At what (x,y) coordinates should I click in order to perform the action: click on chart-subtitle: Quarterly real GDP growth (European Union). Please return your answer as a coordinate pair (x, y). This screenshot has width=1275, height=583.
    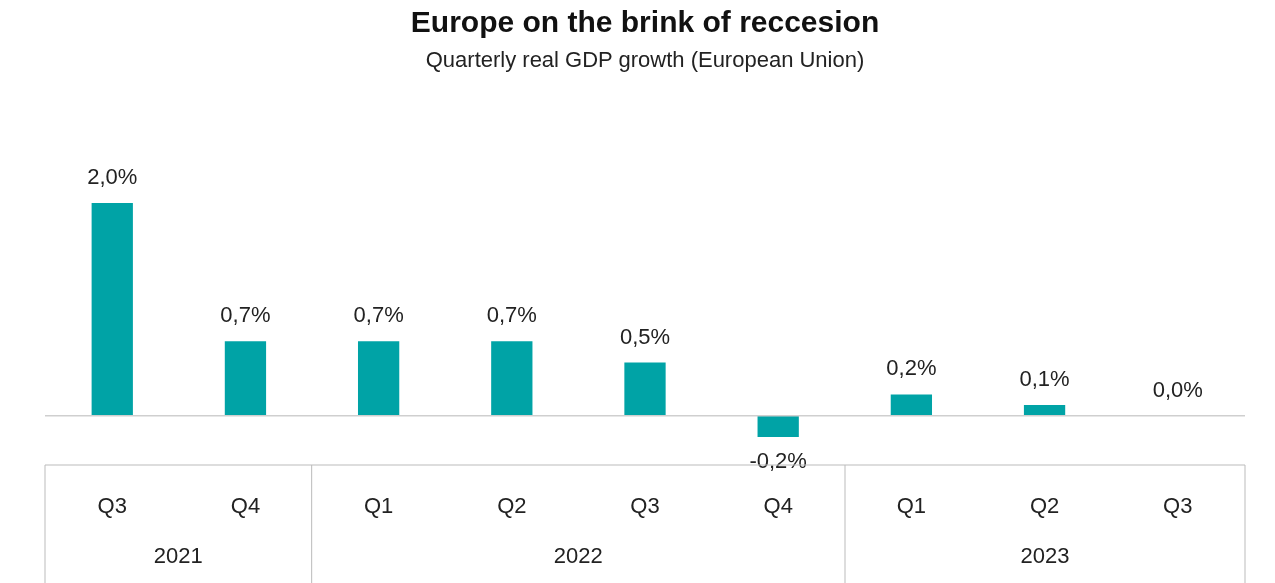
    Looking at the image, I should click on (645, 59).